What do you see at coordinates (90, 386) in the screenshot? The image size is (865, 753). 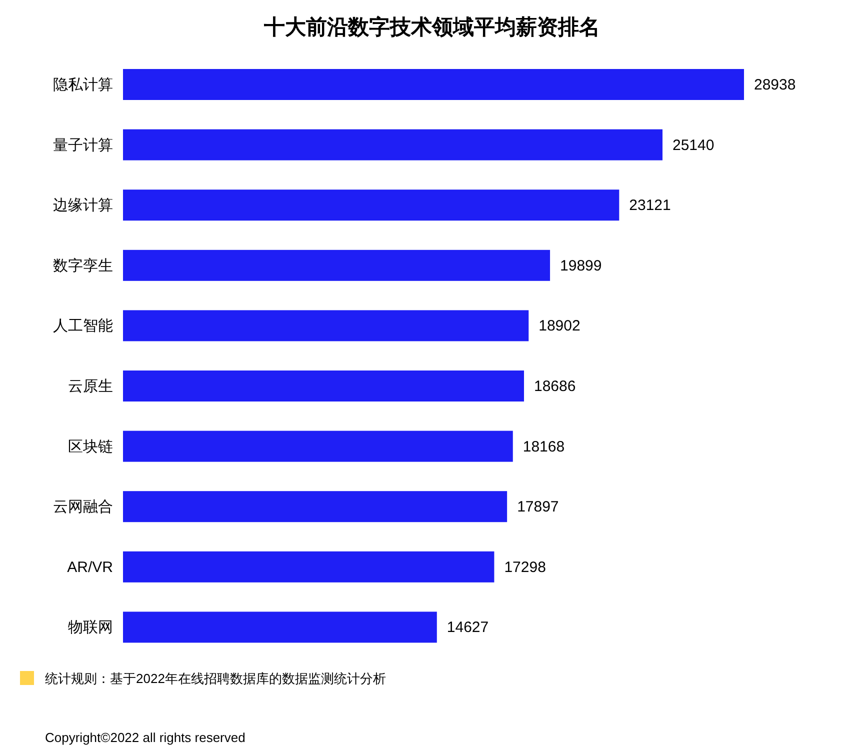 I see `y-tick-label: 云原生` at bounding box center [90, 386].